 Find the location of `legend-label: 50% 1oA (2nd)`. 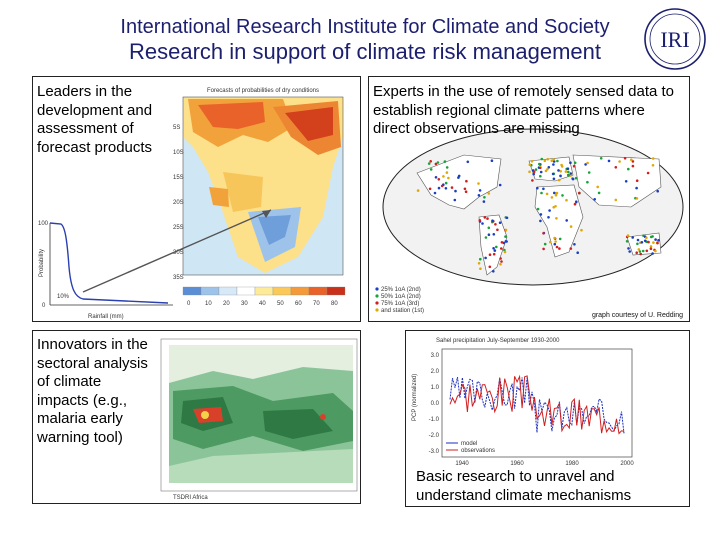

legend-label: 50% 1oA (2nd) is located at coordinates (401, 297).